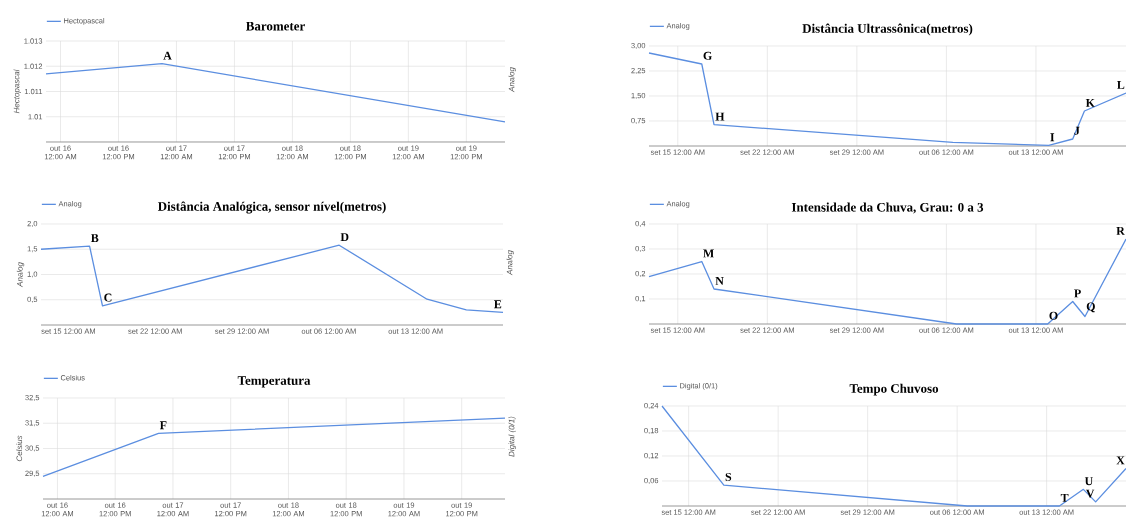  What do you see at coordinates (707, 55) in the screenshot?
I see `annotation: G` at bounding box center [707, 55].